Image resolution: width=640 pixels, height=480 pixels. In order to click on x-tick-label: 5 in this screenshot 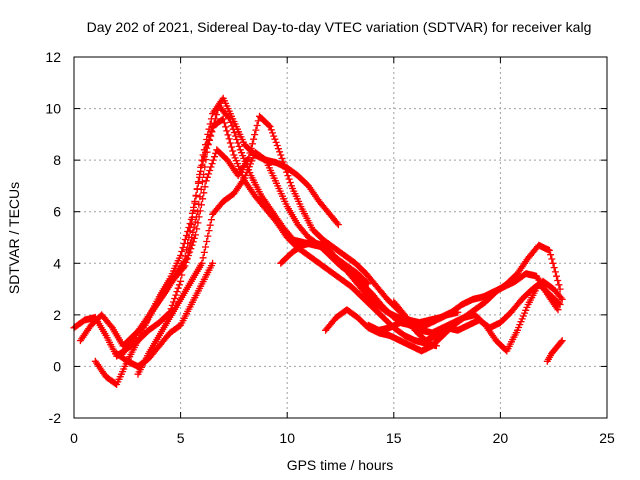, I will do `click(181, 438)`.